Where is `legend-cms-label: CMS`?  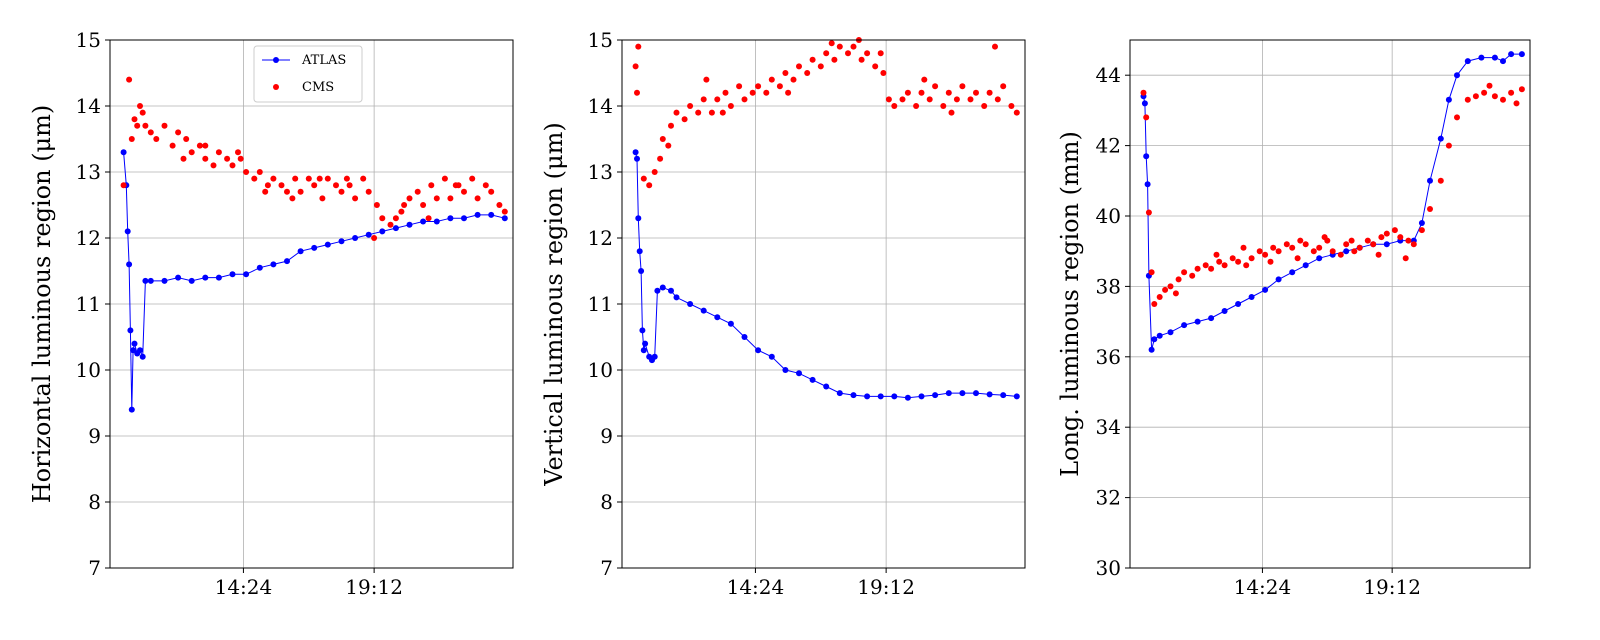
legend-cms-label: CMS is located at coordinates (318, 87).